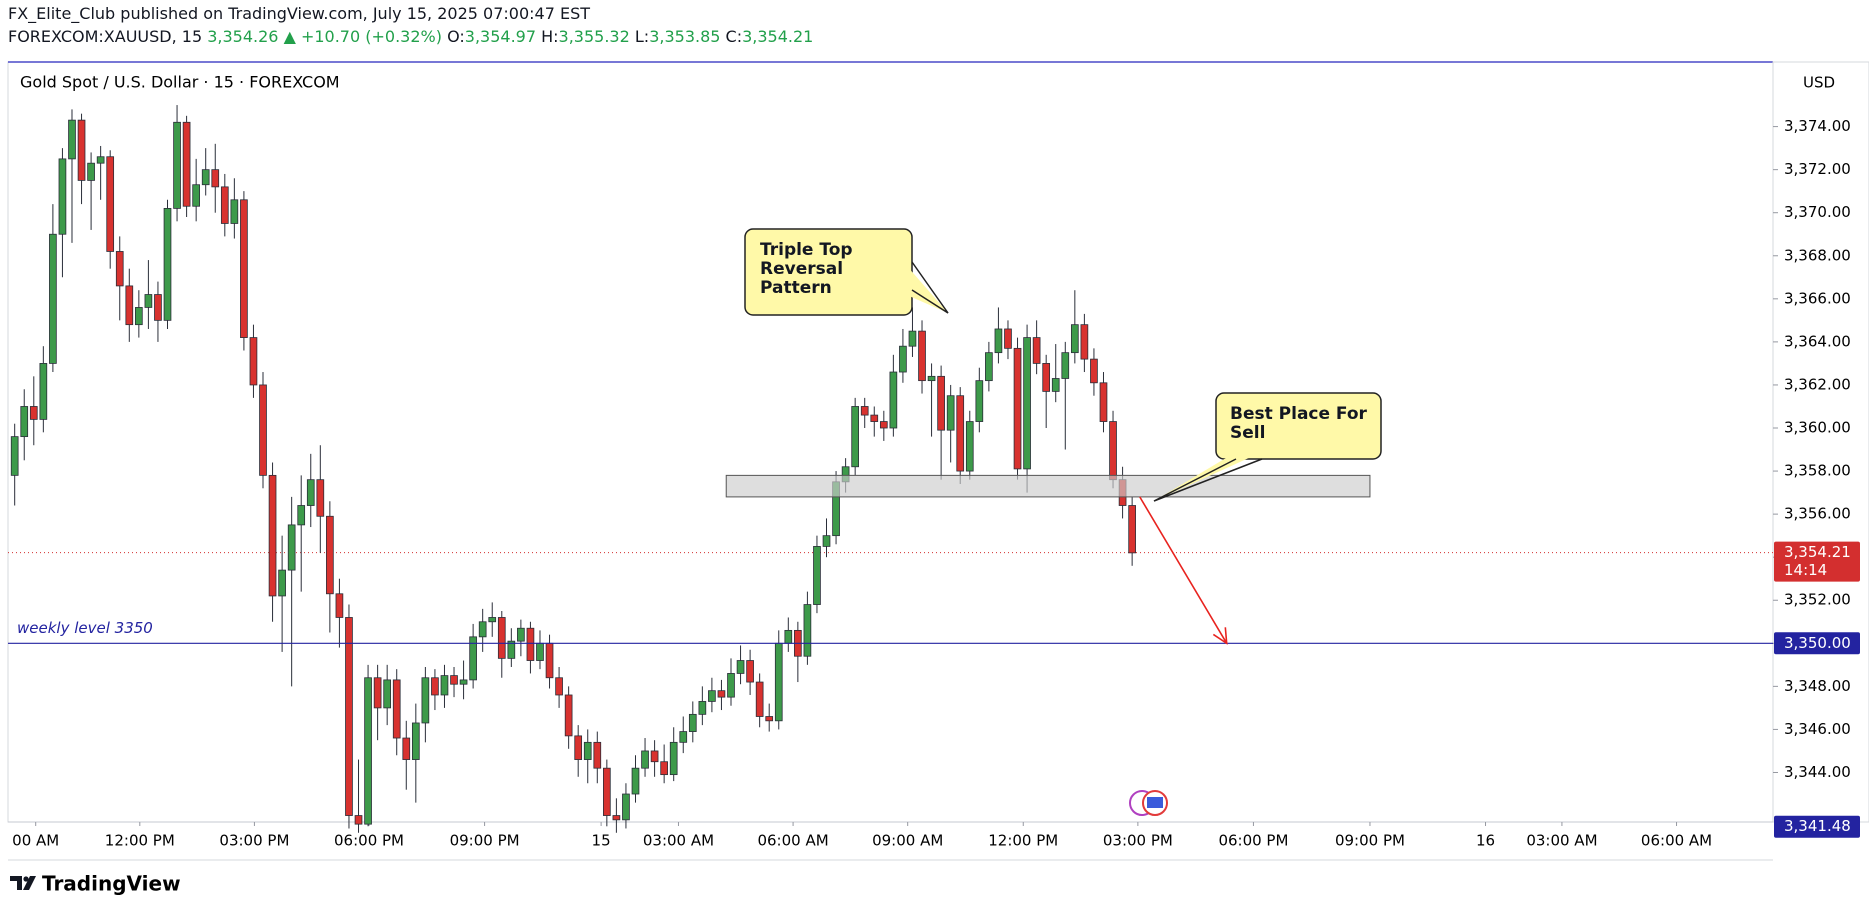  I want to click on callout-line: Reversal, so click(802, 269).